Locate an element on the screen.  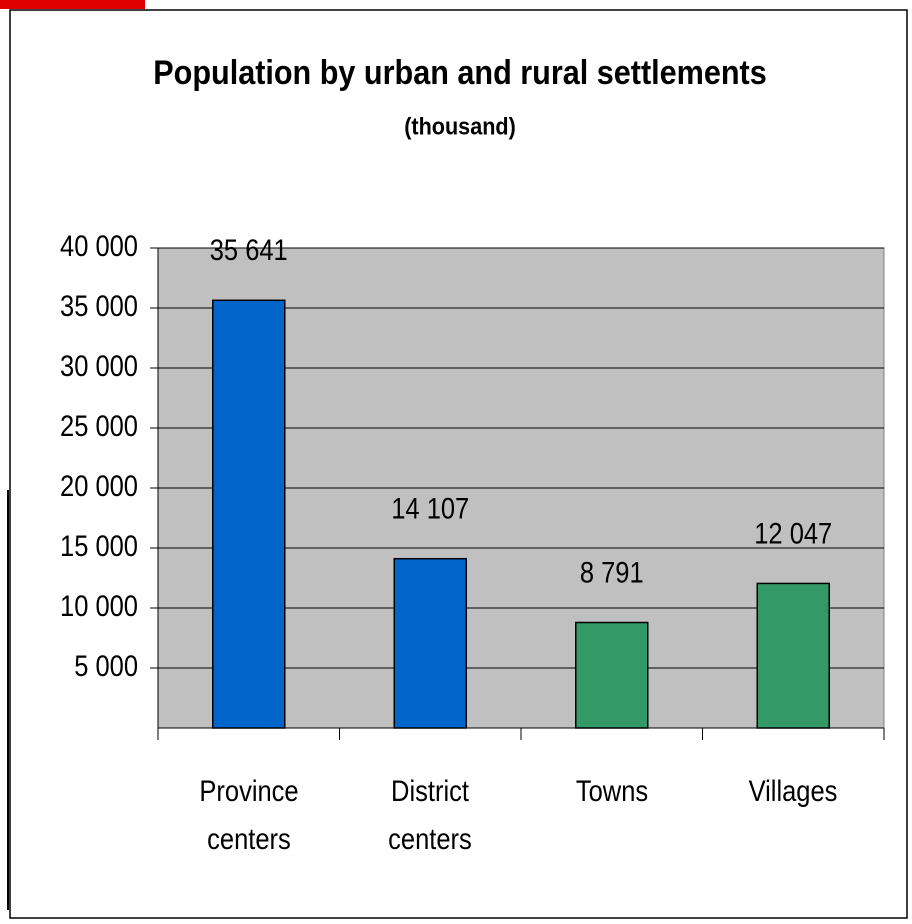
y-tick-label: 40 000 is located at coordinates (99, 245).